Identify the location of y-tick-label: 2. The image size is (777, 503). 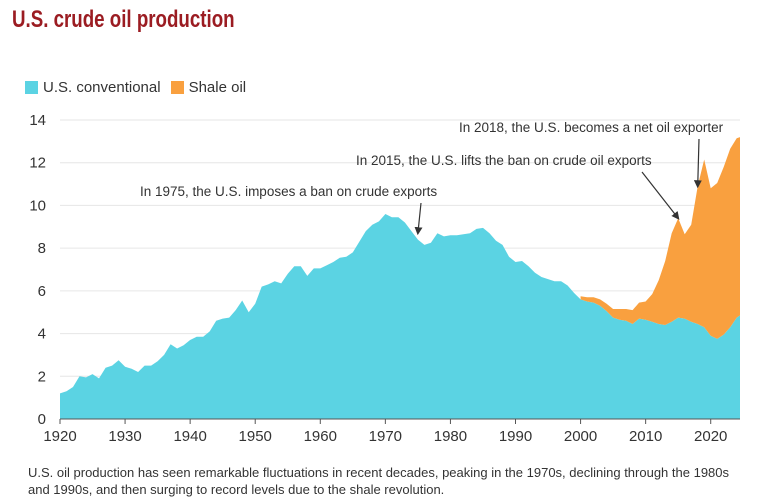
(42, 376).